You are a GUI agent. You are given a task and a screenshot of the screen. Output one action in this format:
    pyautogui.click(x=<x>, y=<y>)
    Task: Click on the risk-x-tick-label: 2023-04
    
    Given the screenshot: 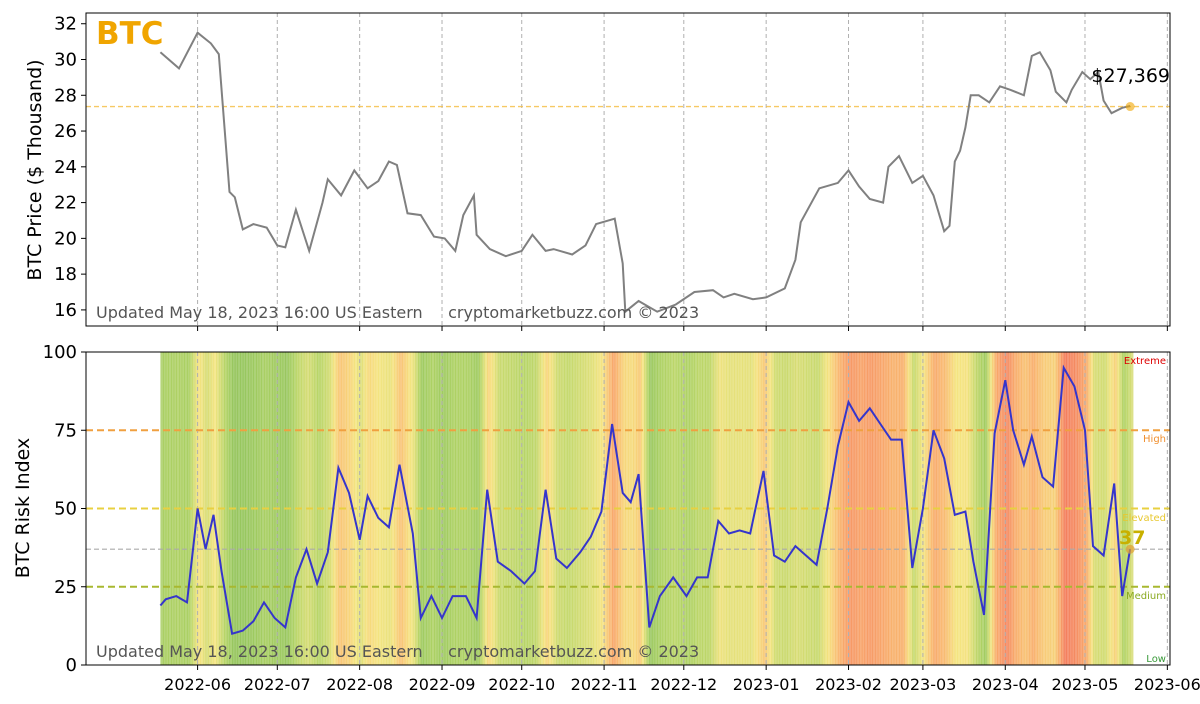 What is the action you would take?
    pyautogui.click(x=1005, y=684)
    